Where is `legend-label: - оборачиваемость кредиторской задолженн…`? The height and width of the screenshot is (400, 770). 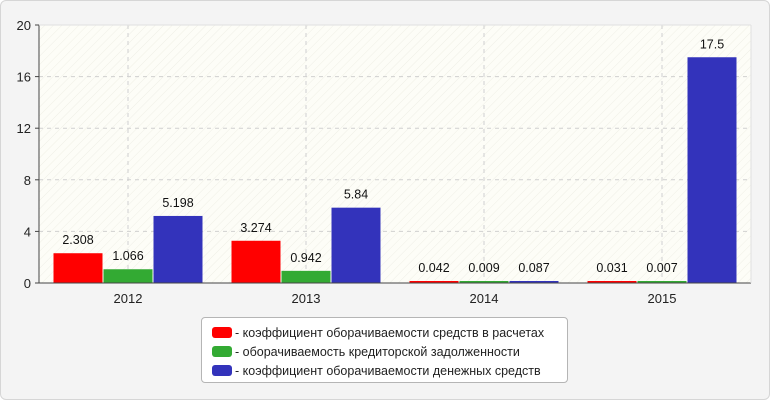 legend-label: - оборачиваемость кредиторской задолженн… is located at coordinates (377, 351).